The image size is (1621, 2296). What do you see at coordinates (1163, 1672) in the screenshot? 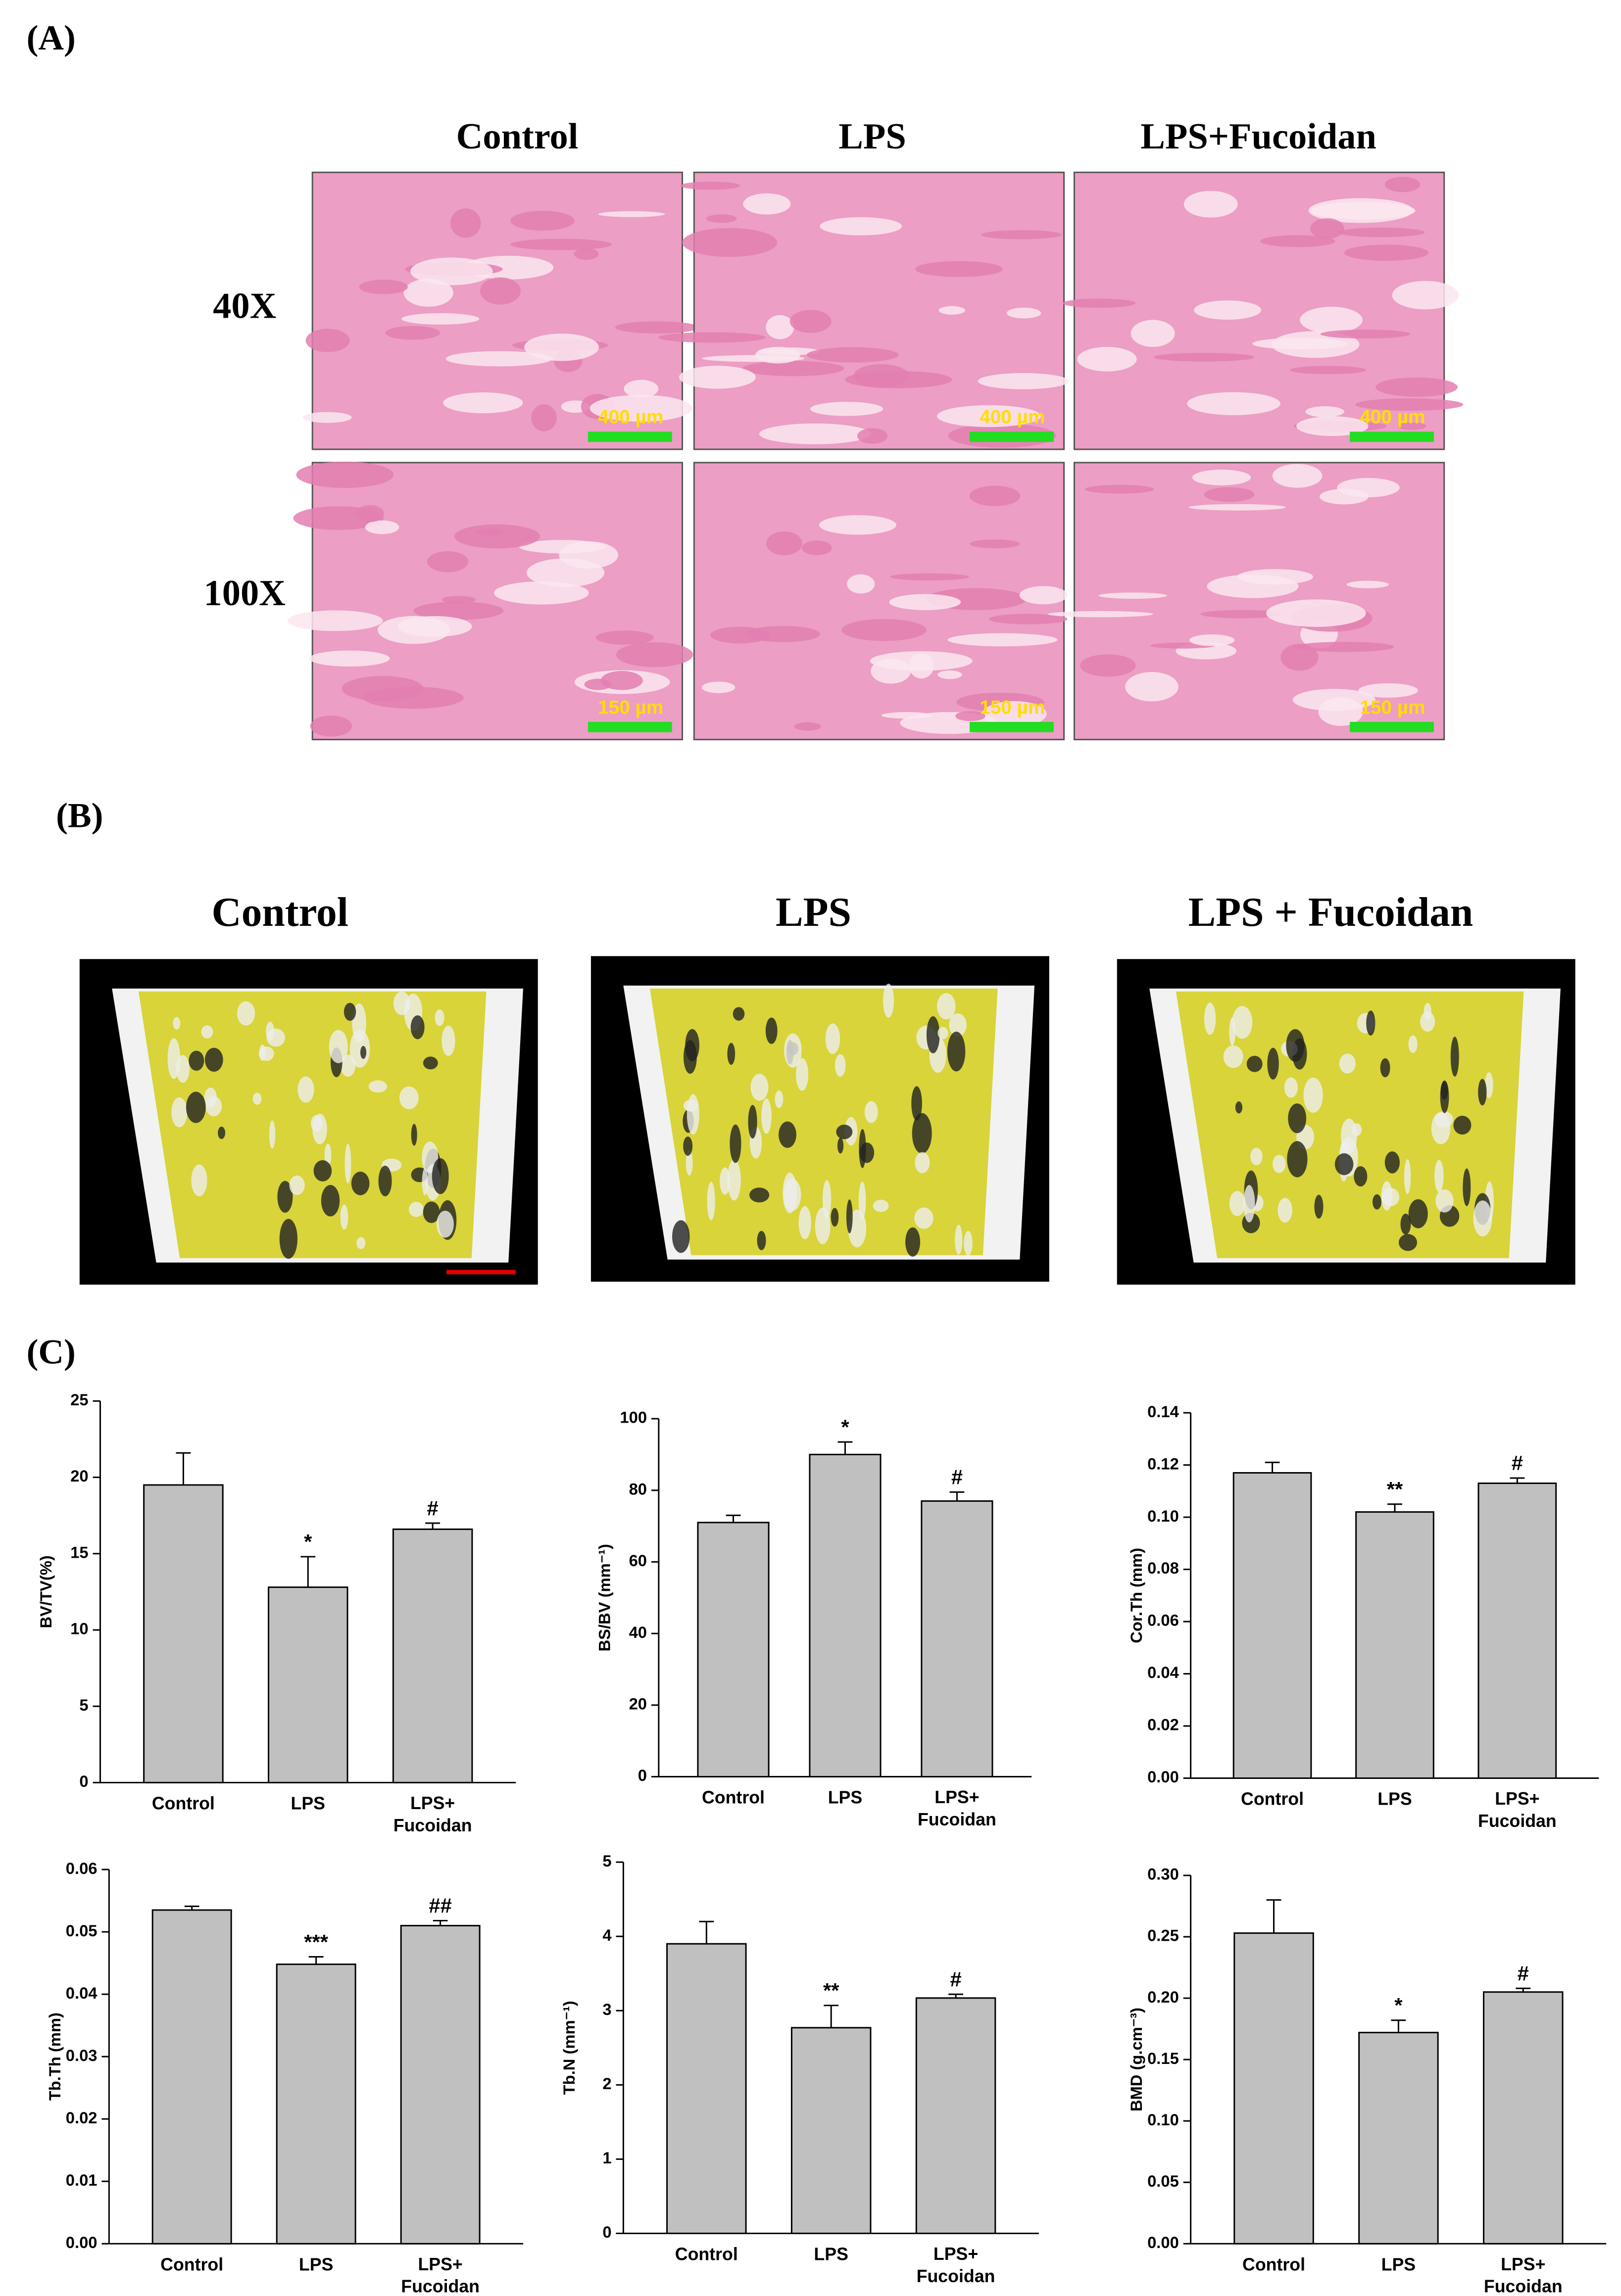
I see `y-tick-label: 0.04` at bounding box center [1163, 1672].